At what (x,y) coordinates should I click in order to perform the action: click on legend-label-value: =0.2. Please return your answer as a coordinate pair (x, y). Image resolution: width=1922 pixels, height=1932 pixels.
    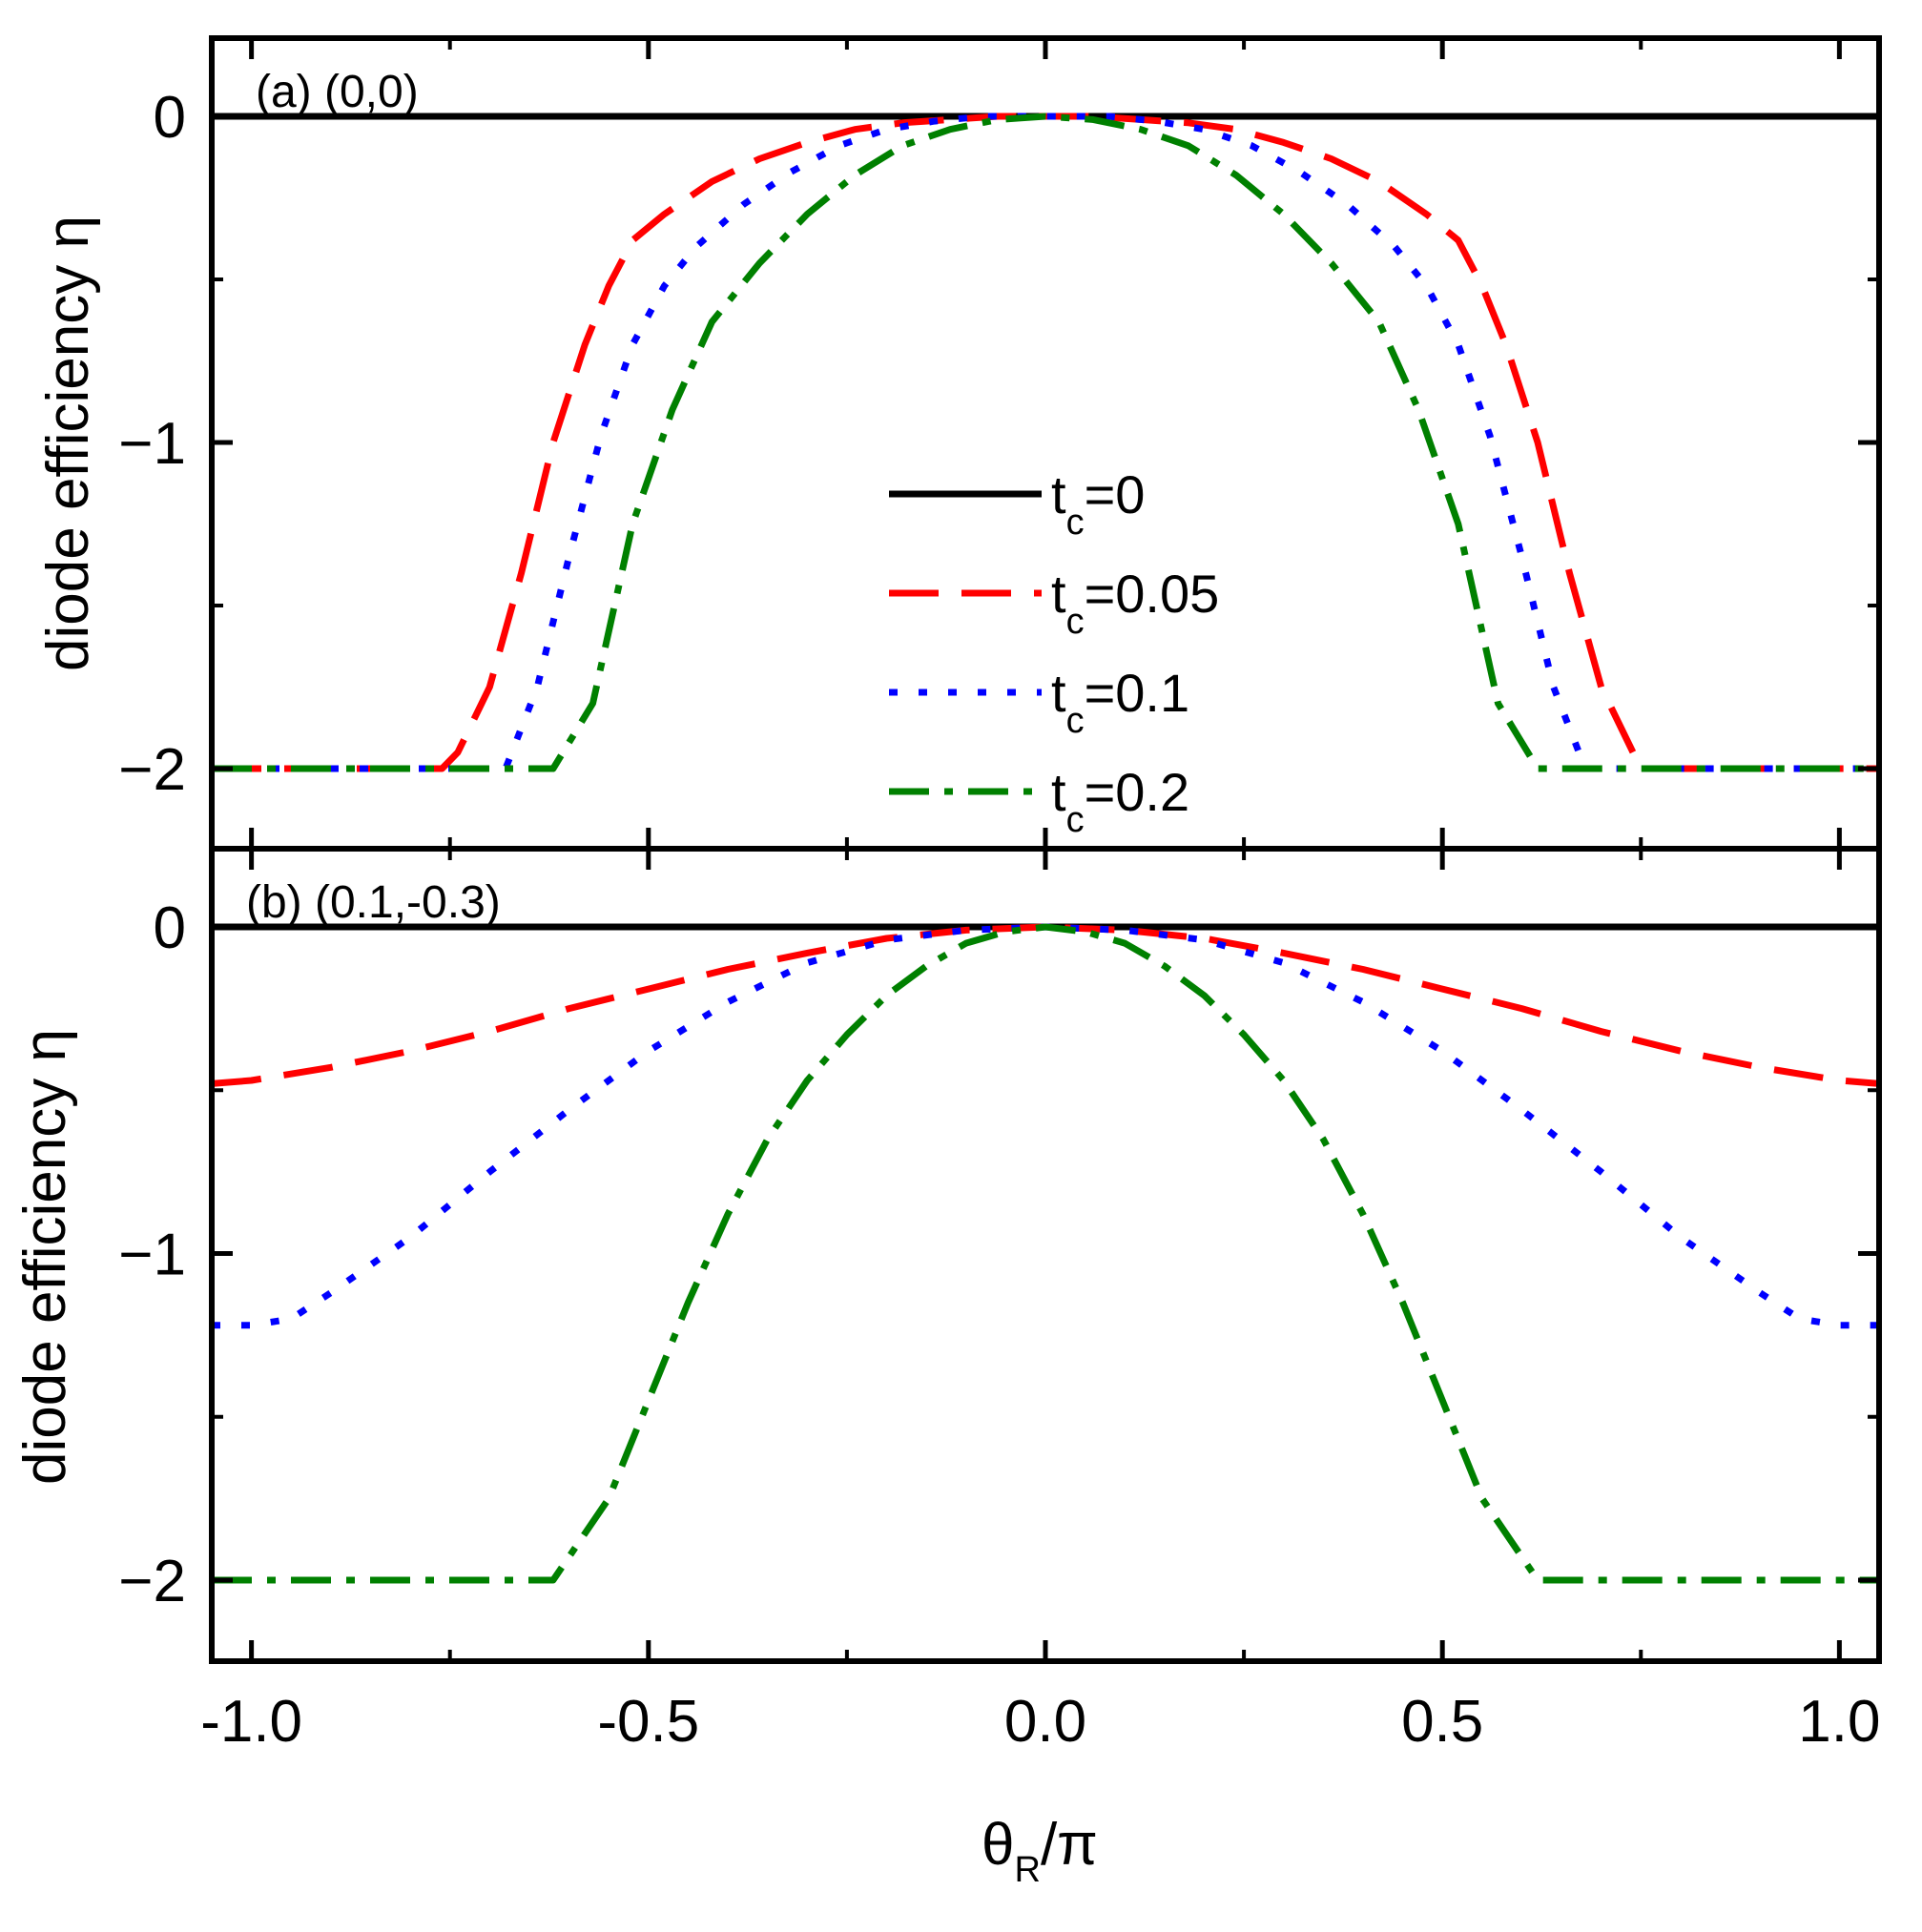
    Looking at the image, I should click on (1137, 792).